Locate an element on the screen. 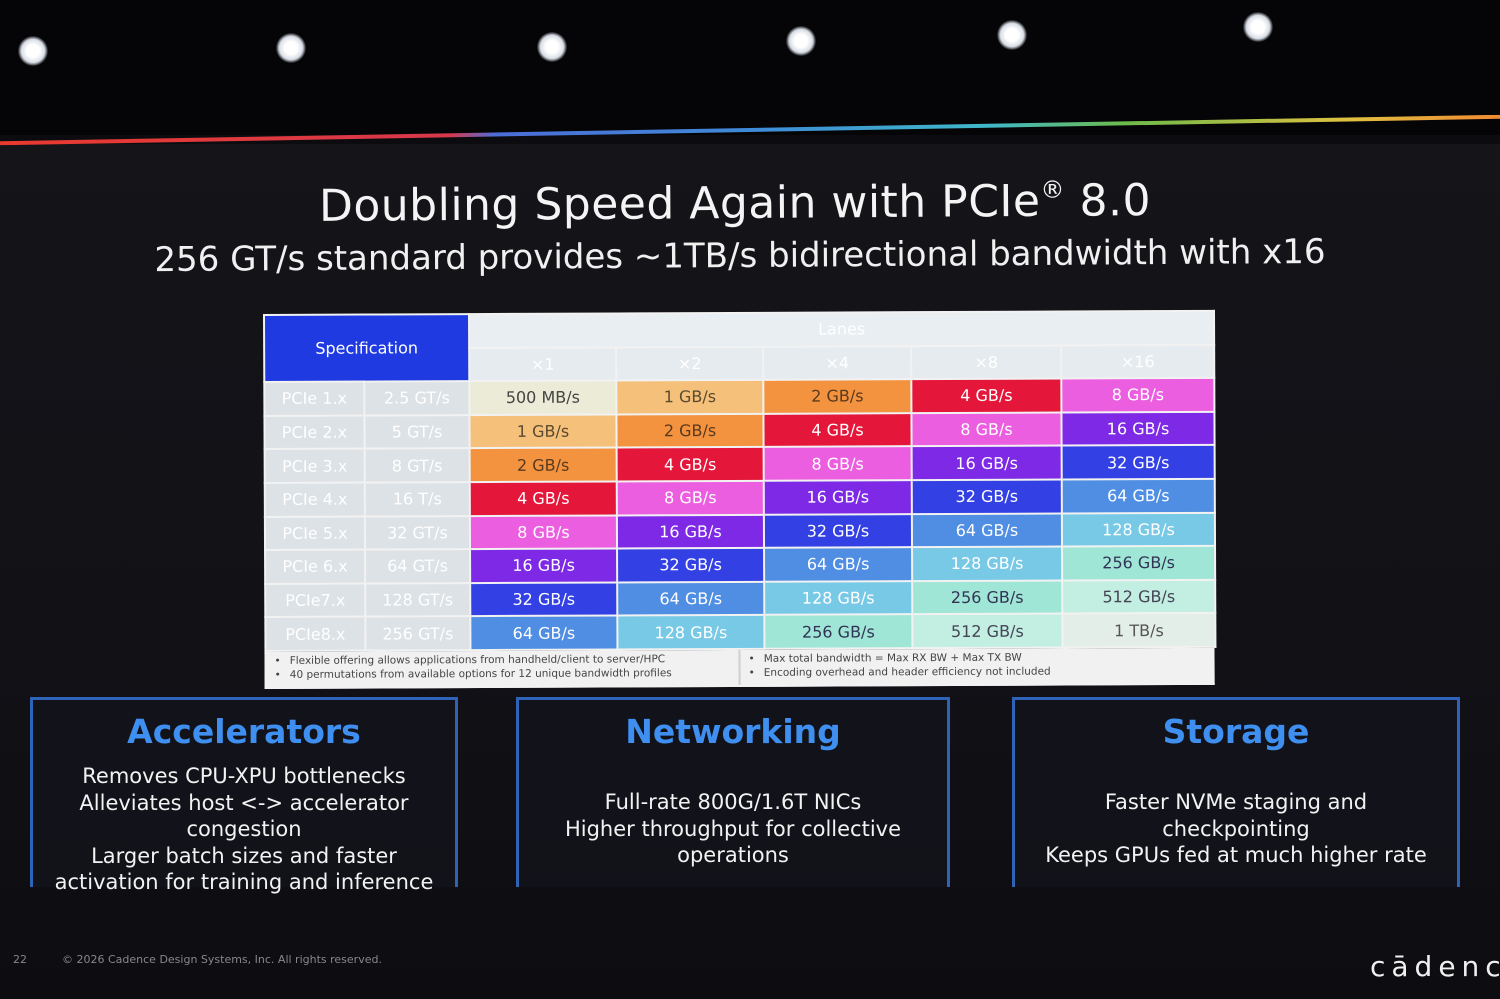  generation-cell: PCIe 2.x is located at coordinates (314, 432).